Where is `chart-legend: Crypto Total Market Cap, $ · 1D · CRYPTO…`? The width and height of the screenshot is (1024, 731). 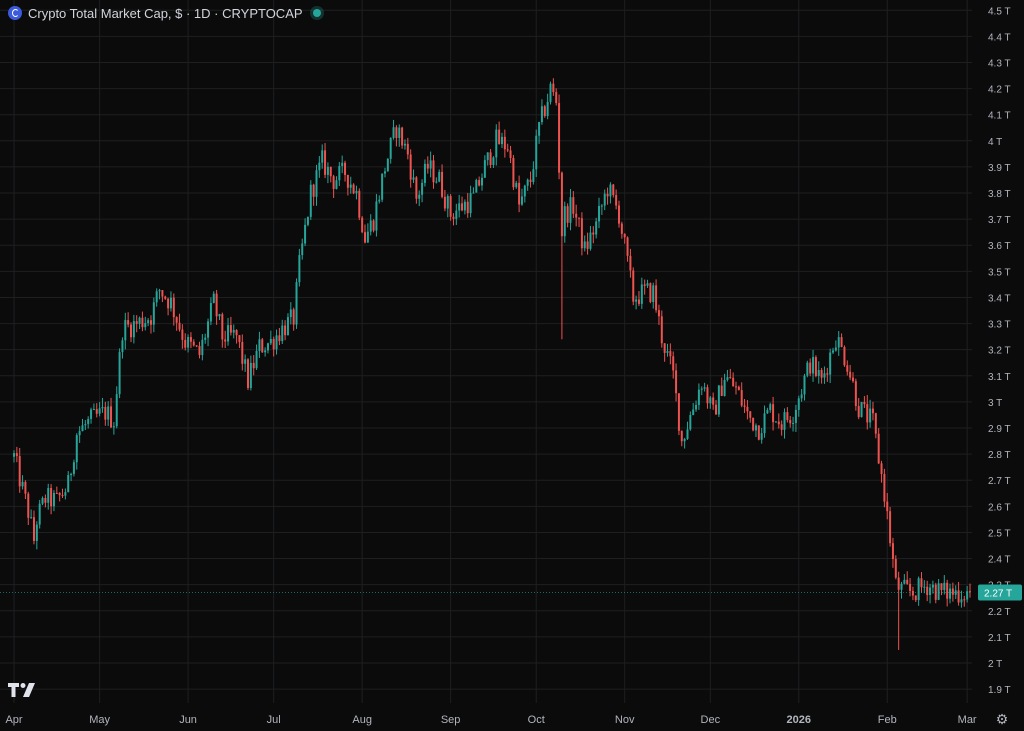
chart-legend: Crypto Total Market Cap, $ · 1D · CRYPTO… is located at coordinates (164, 13).